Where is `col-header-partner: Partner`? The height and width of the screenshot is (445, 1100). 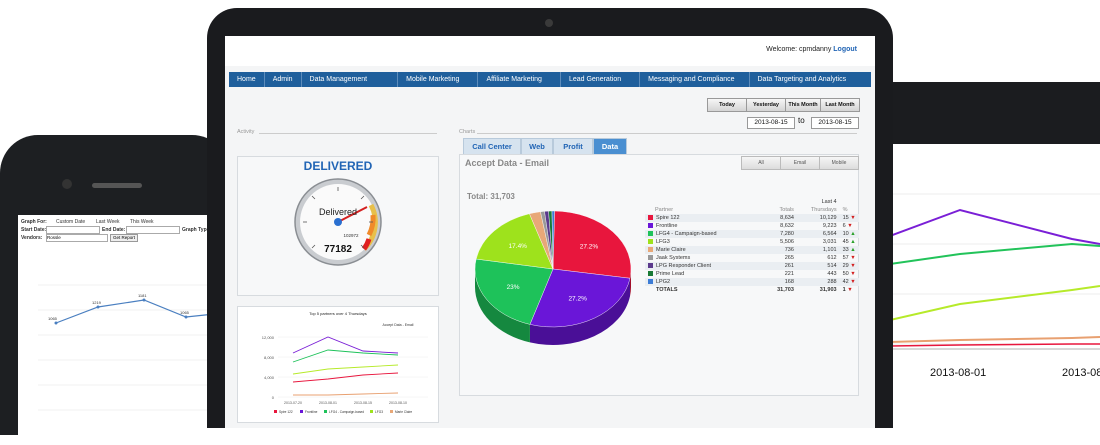
col-header-partner: Partner is located at coordinates (664, 210).